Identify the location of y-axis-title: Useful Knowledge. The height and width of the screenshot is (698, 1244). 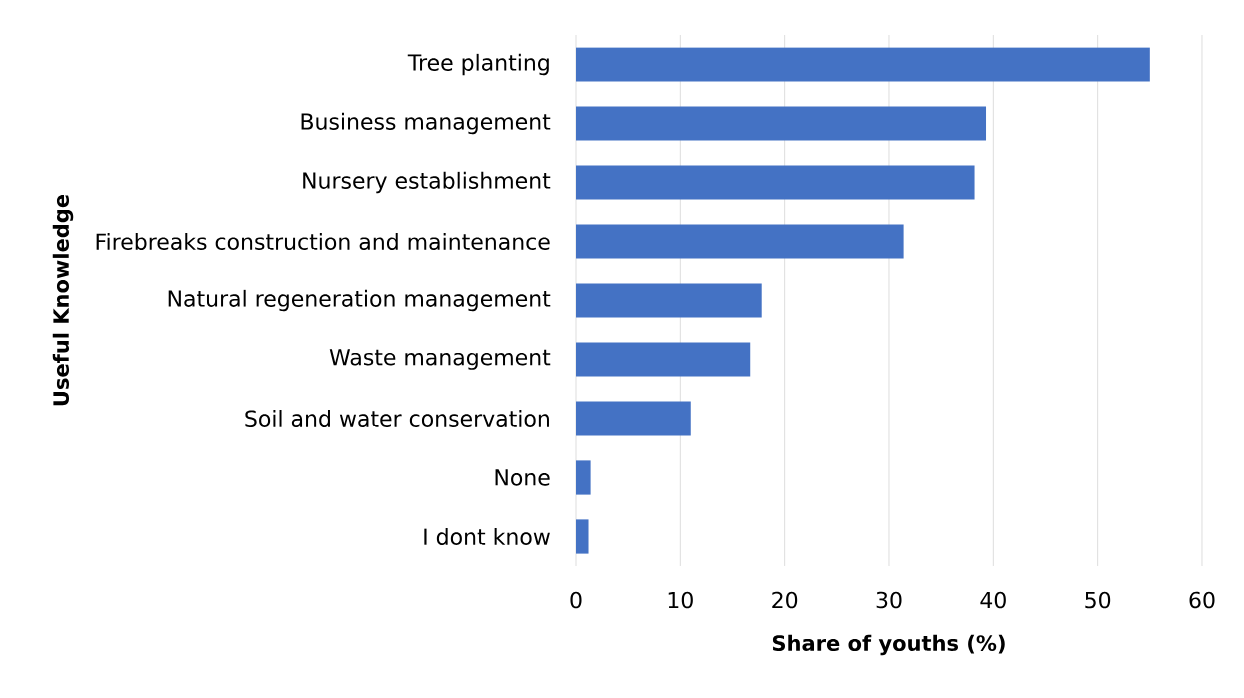
(63, 300).